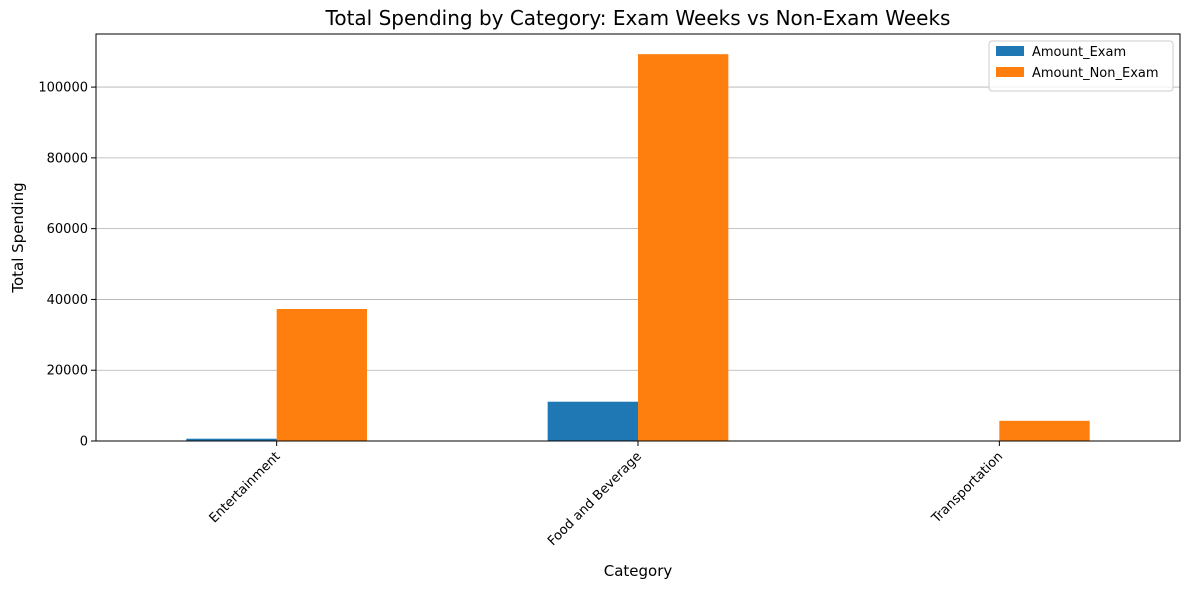 The width and height of the screenshot is (1189, 590). I want to click on legend-label: Amount_Exam, so click(1079, 52).